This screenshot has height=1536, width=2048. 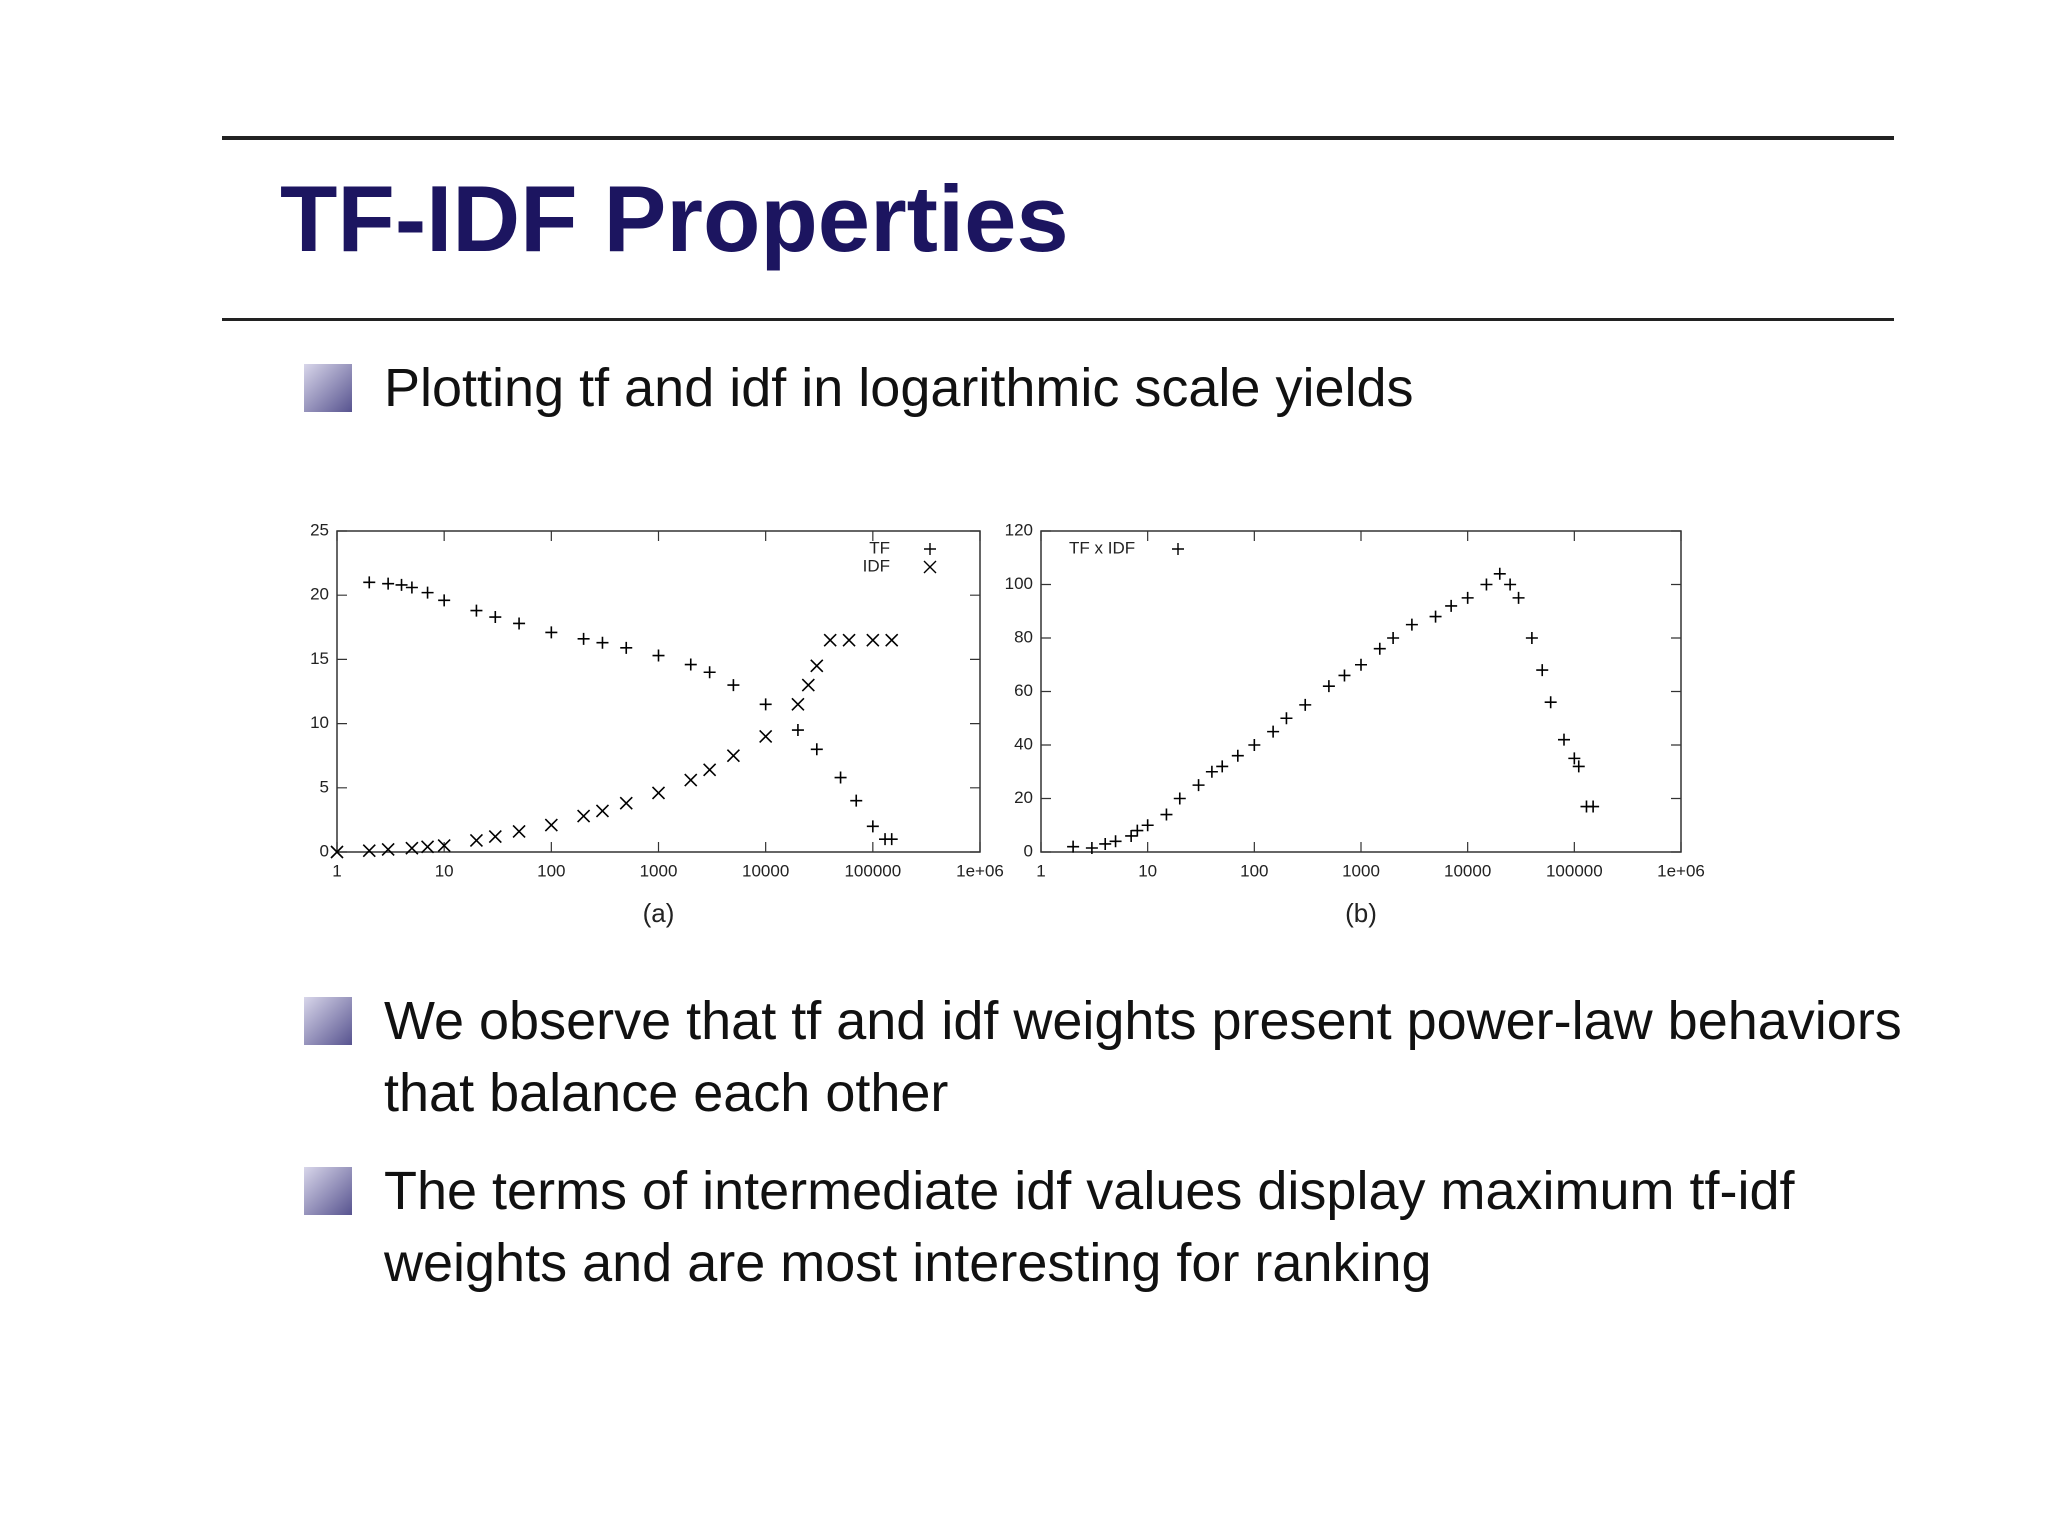 What do you see at coordinates (1040, 870) in the screenshot?
I see `x-tick-label: 1` at bounding box center [1040, 870].